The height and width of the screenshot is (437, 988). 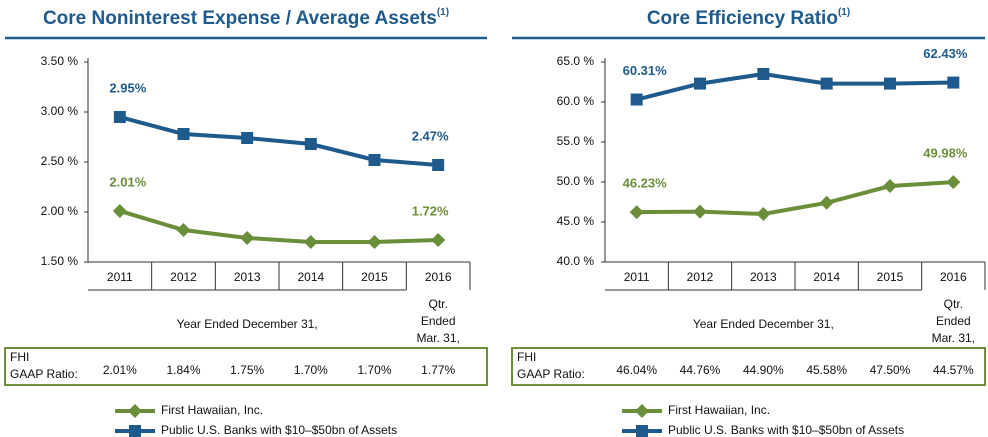 What do you see at coordinates (826, 370) in the screenshot?
I see `table-value: 45.58%` at bounding box center [826, 370].